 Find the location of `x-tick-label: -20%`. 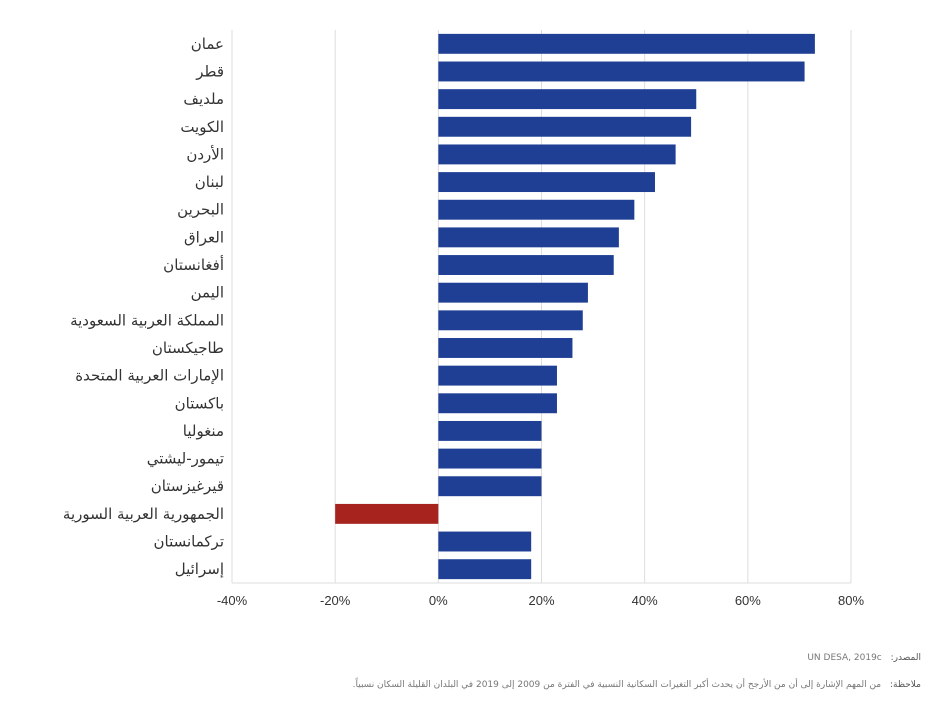

x-tick-label: -20% is located at coordinates (335, 600).